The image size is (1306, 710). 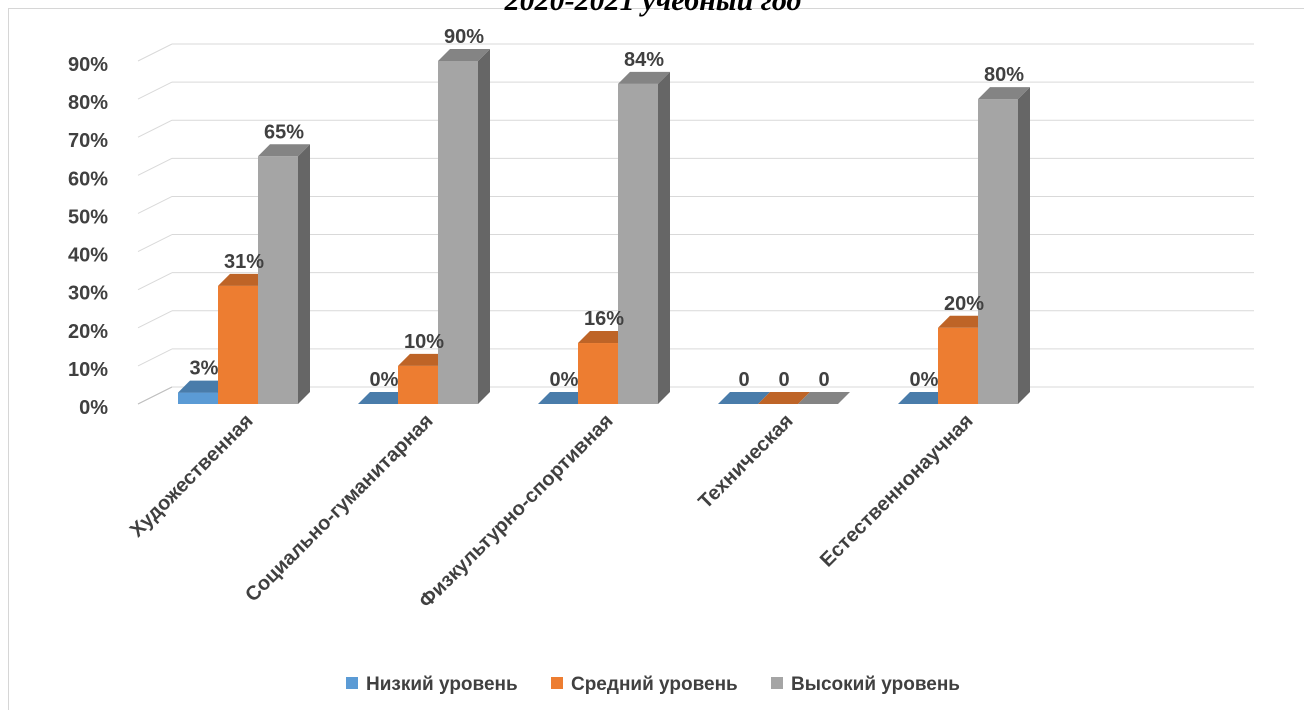 What do you see at coordinates (964, 304) in the screenshot?
I see `data-label: 20%` at bounding box center [964, 304].